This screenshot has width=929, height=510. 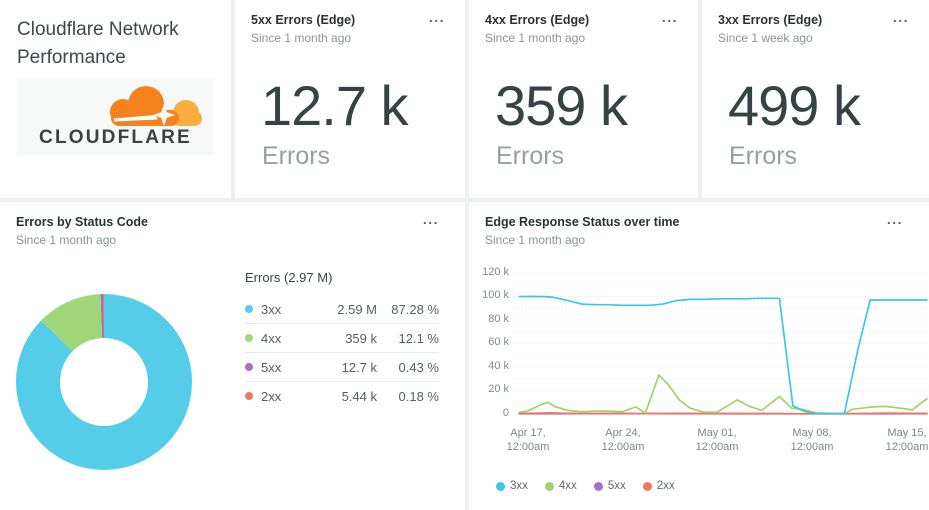 What do you see at coordinates (498, 366) in the screenshot?
I see `y-axis-tick: 40 k` at bounding box center [498, 366].